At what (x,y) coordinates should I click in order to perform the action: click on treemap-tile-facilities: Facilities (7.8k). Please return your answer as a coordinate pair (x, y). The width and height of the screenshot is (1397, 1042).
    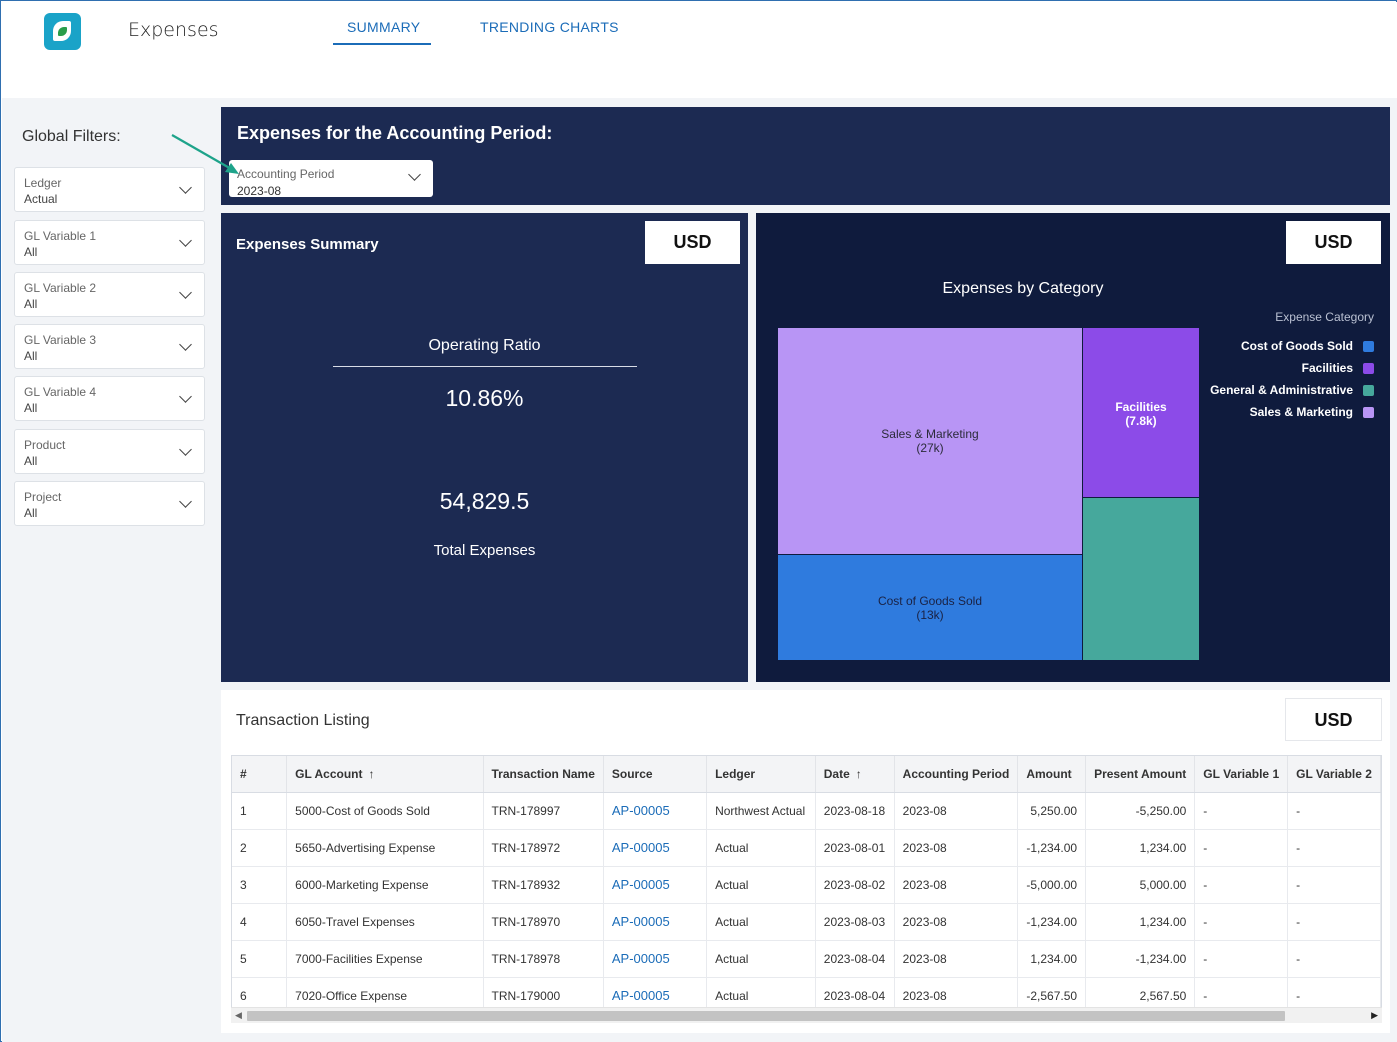
    Looking at the image, I should click on (1141, 412).